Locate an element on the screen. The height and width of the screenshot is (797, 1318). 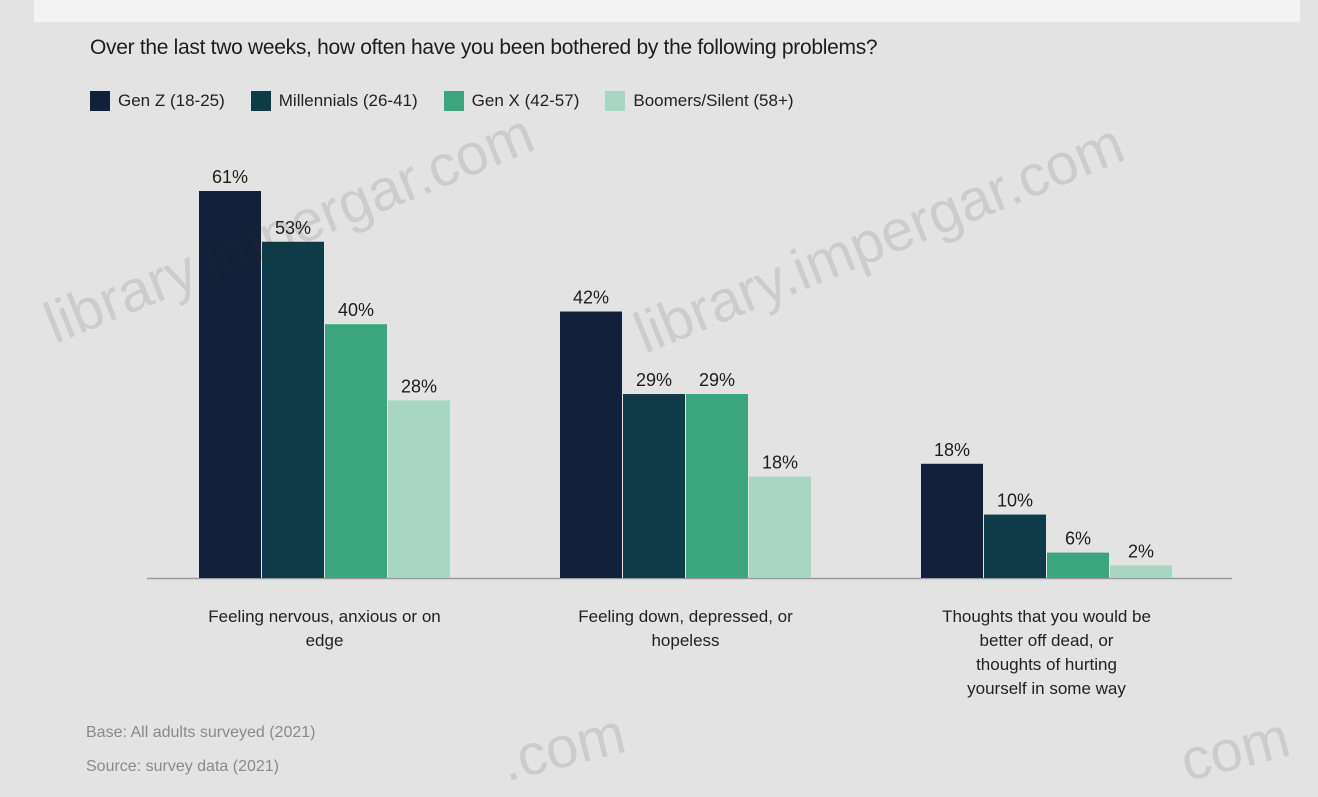
data-label-1-1: 61% is located at coordinates (230, 177).